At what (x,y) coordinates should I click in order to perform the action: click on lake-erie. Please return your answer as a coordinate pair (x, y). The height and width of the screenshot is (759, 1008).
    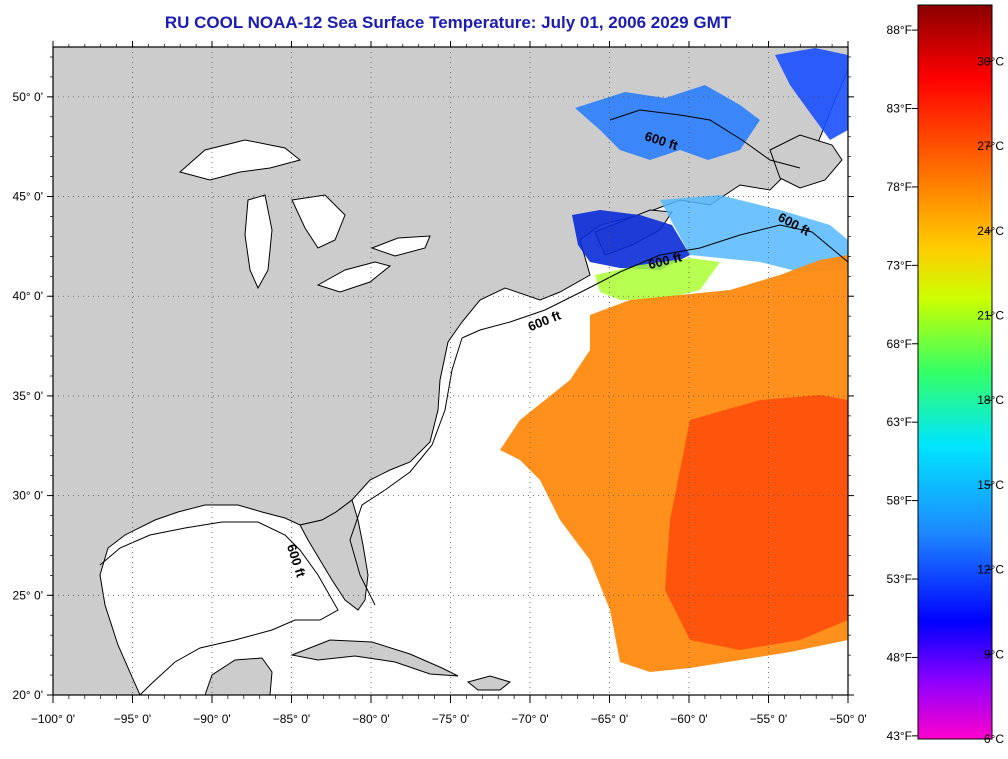
    Looking at the image, I should click on (354, 277).